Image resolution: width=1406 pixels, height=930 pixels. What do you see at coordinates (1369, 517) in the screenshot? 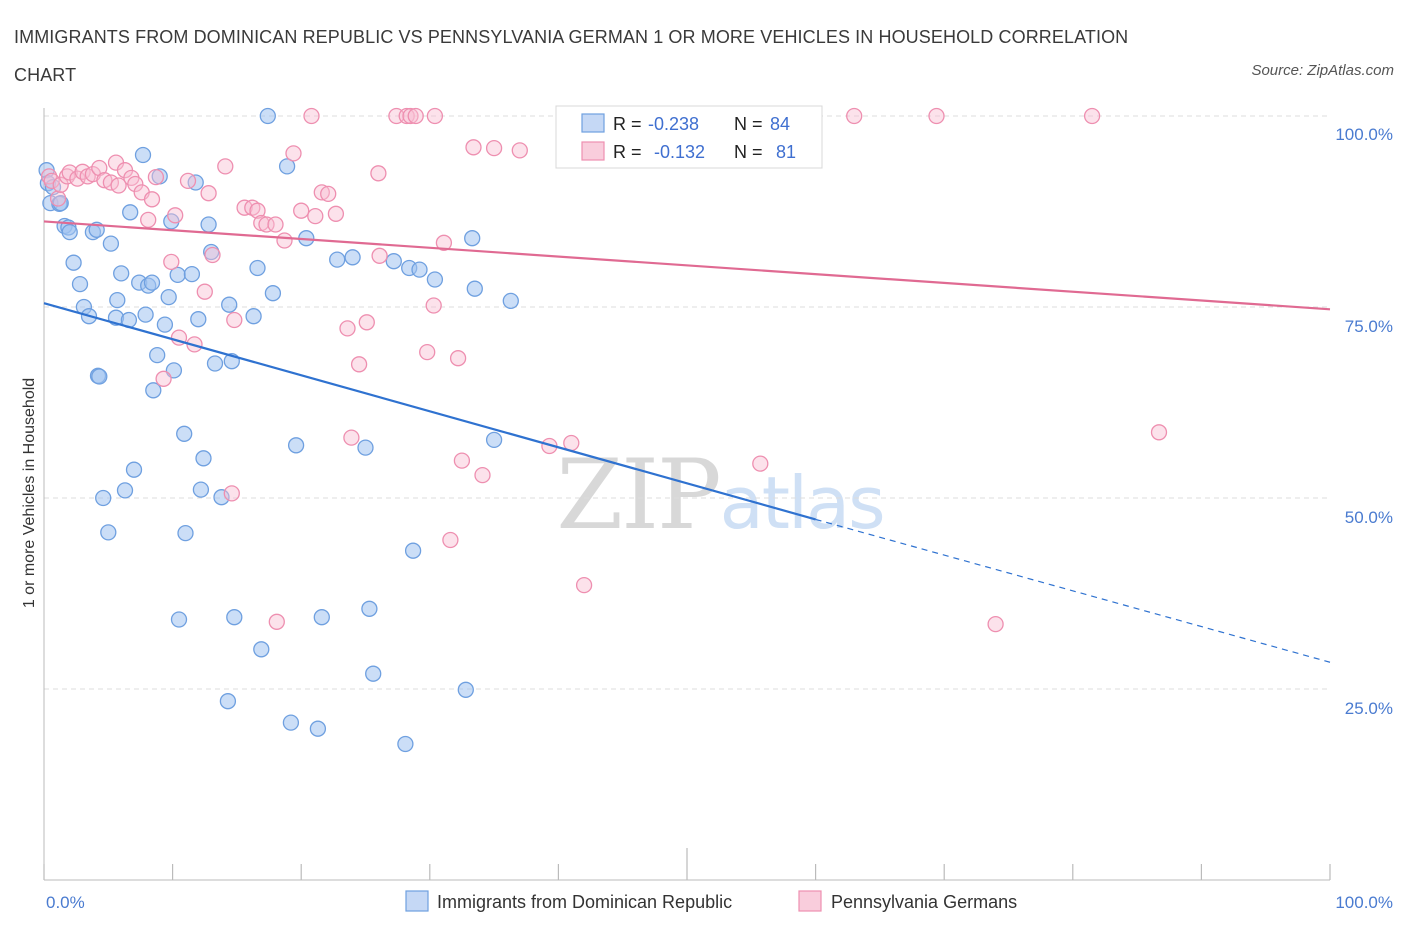
I see `y-tick-label-50: 50.0%` at bounding box center [1369, 517].